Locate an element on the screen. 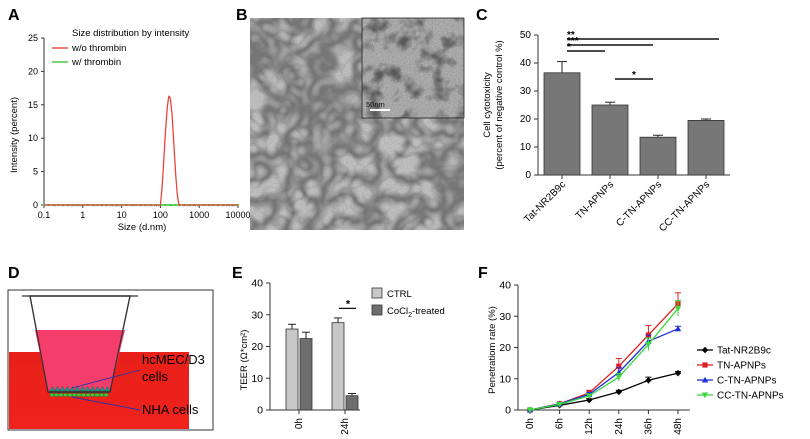  nha-cells is located at coordinates (79, 395).